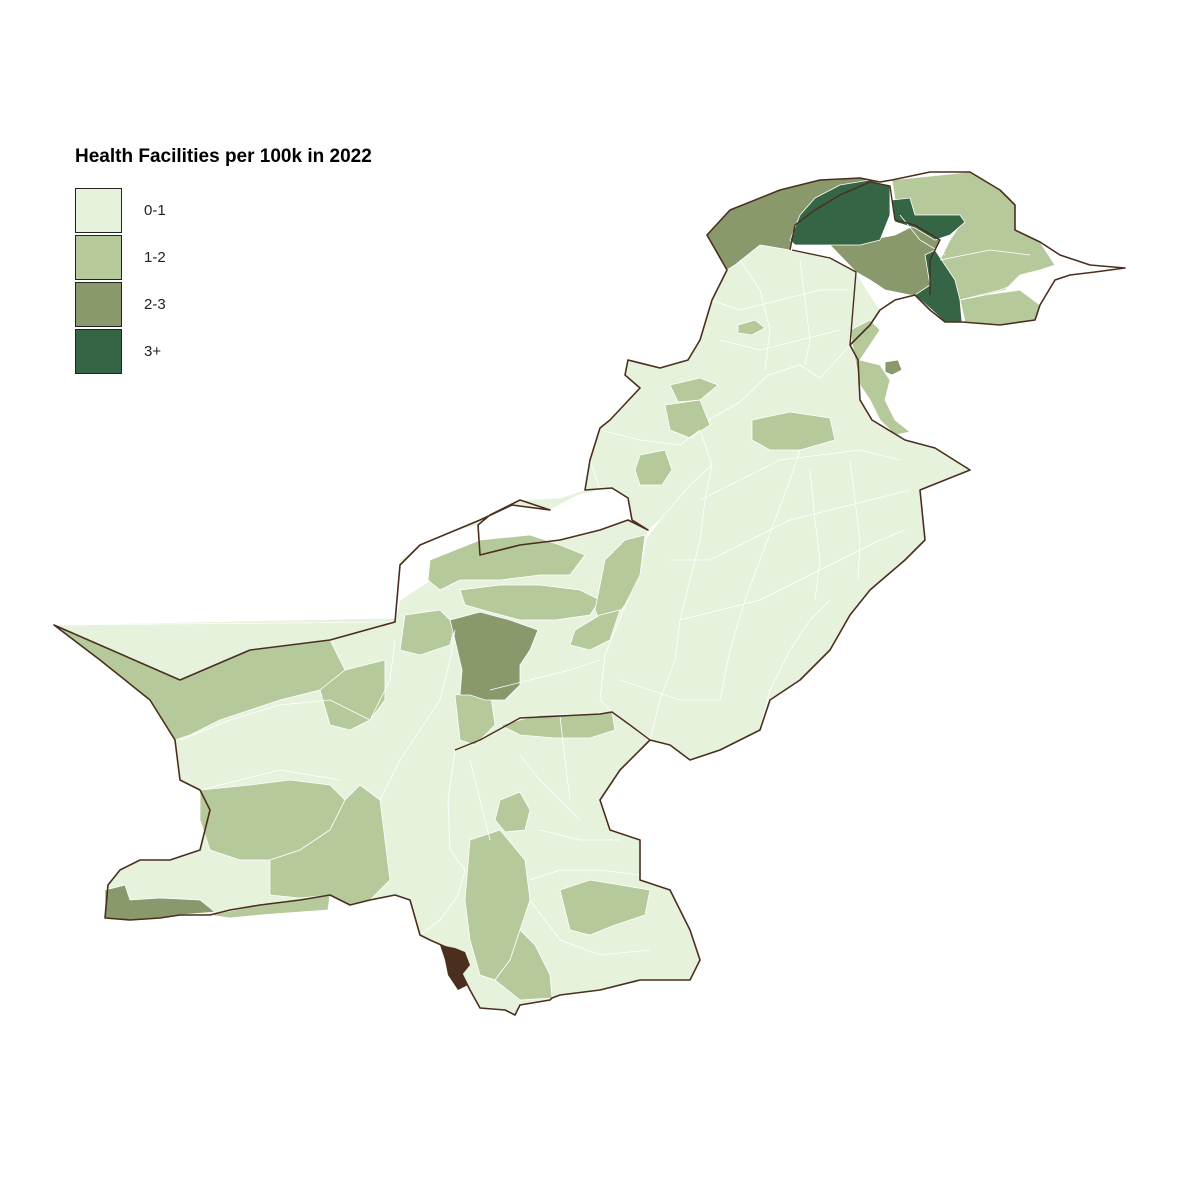  I want to click on legend-item: 0-1, so click(223, 210).